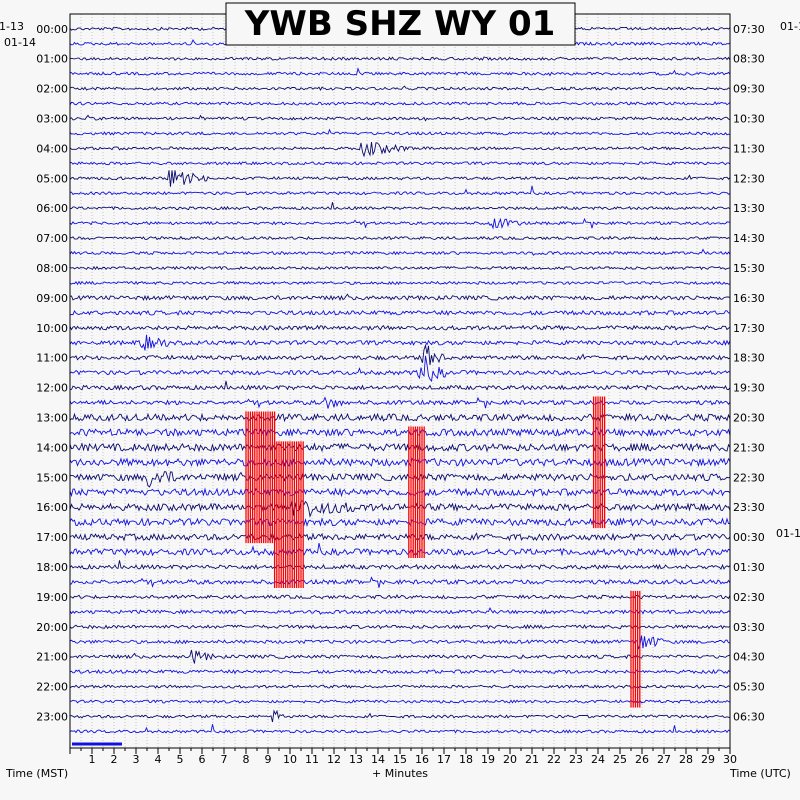 The width and height of the screenshot is (800, 800). What do you see at coordinates (749, 208) in the screenshot?
I see `right-hour-label: 13:30` at bounding box center [749, 208].